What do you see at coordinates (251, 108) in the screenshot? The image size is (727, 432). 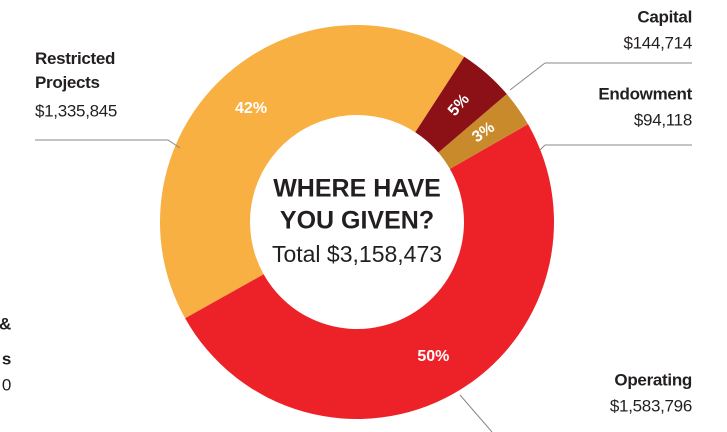 I see `percent-label: 42%` at bounding box center [251, 108].